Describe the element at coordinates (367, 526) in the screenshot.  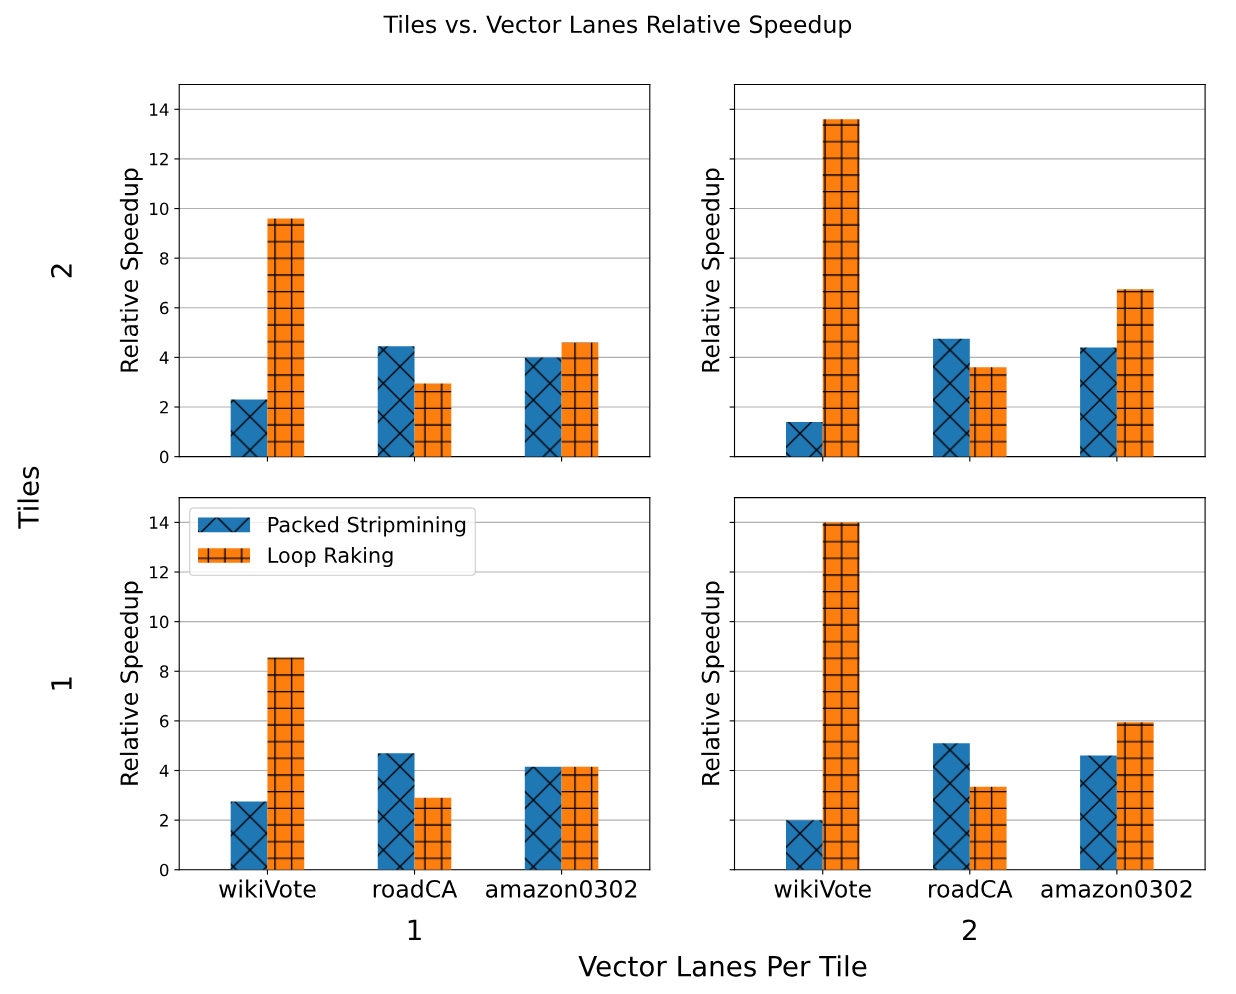
I see `legend-label: Packed Stripmining` at that location.